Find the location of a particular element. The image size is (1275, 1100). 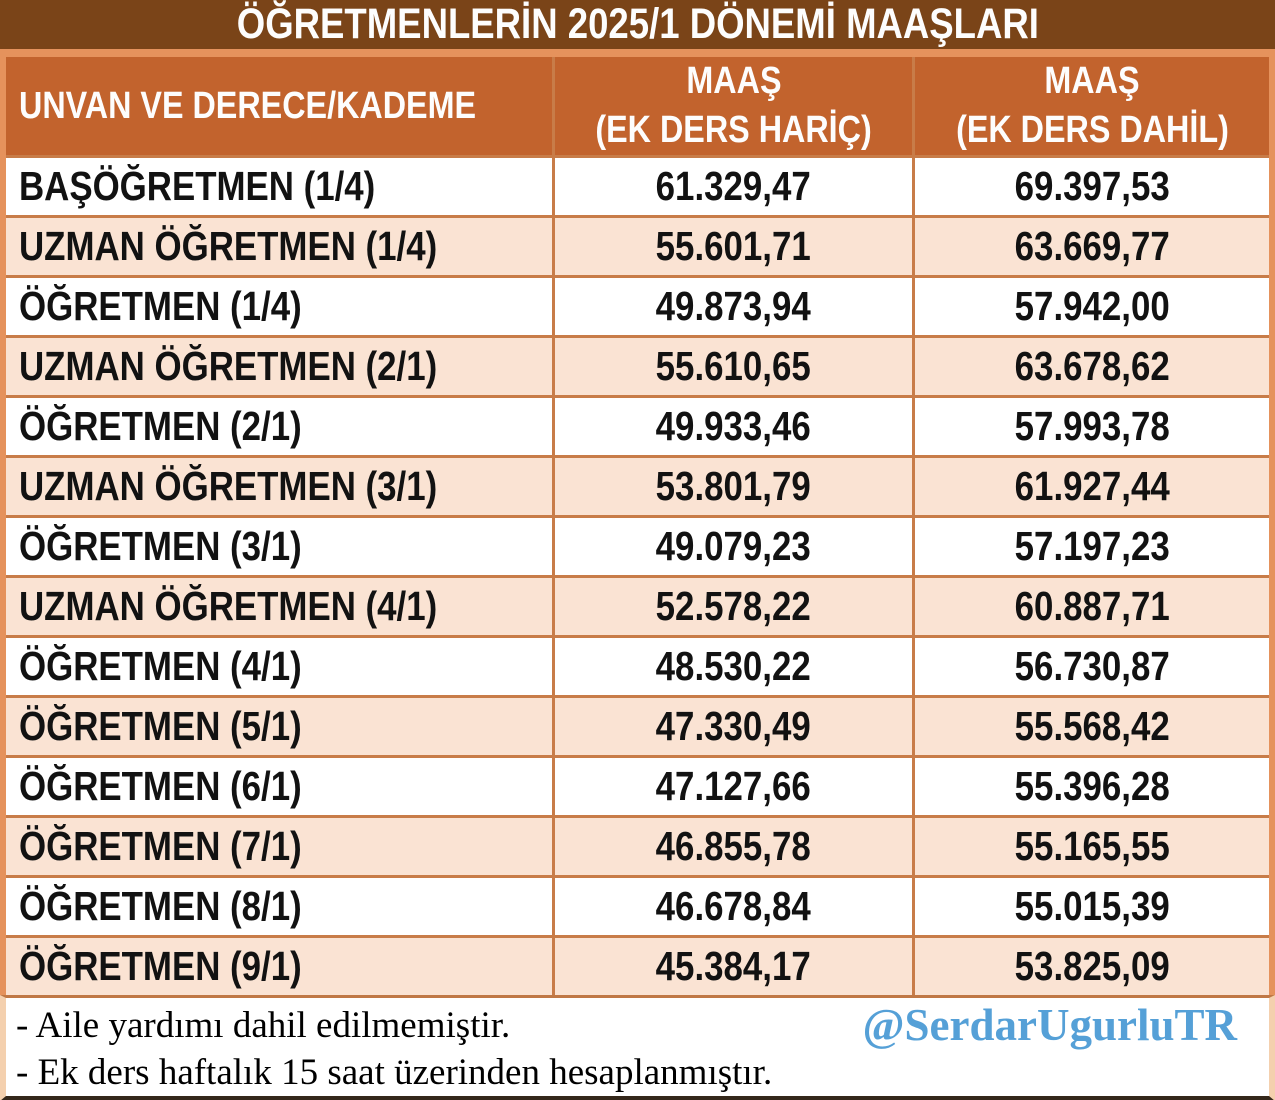

page-title: ÖĞRETMENLERİN 2025/1 DÖNEMİ MAAŞLARI is located at coordinates (637, 24).